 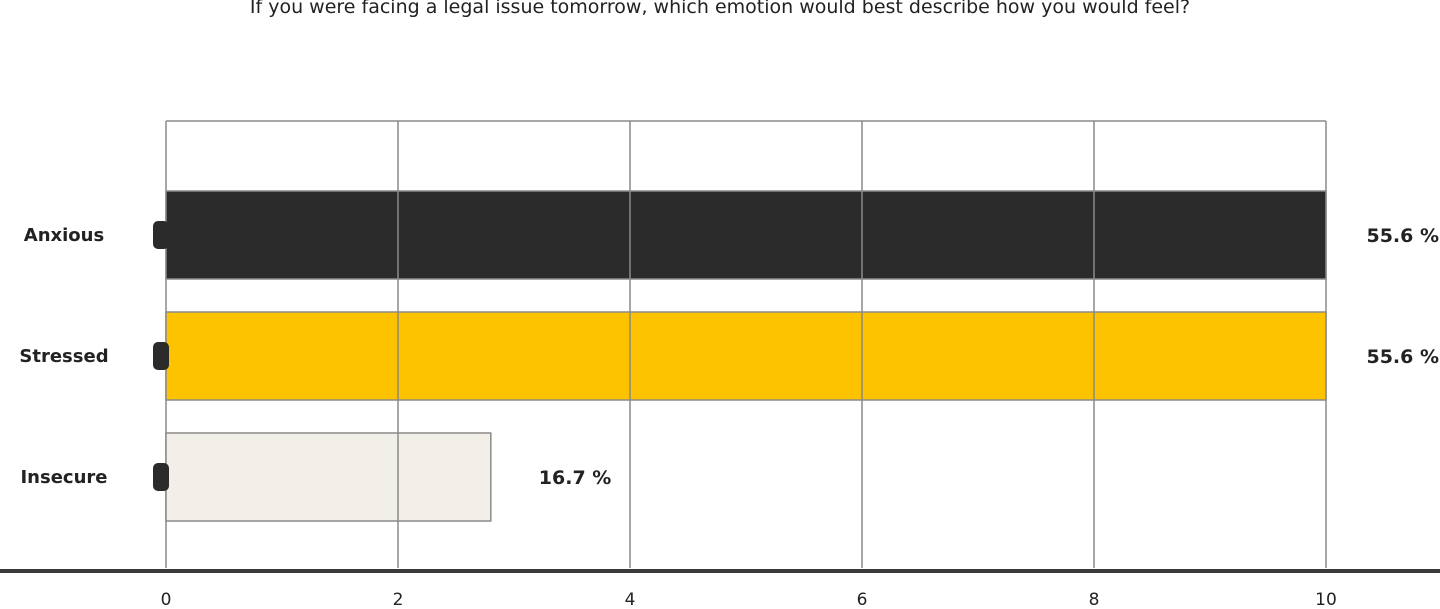 I want to click on x-tick-label: 6, so click(x=862, y=599).